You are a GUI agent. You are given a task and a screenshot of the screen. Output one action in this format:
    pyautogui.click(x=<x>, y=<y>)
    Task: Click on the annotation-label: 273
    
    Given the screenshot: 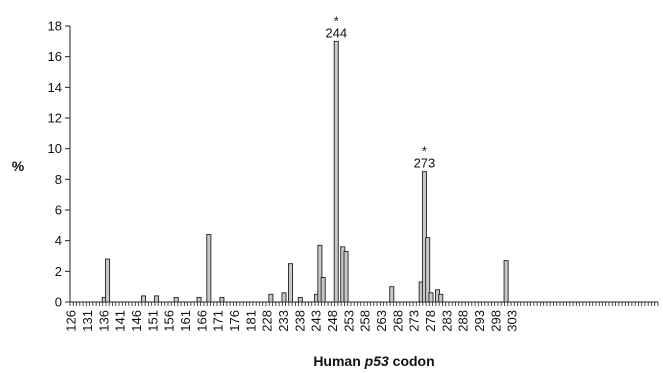 What is the action you would take?
    pyautogui.click(x=425, y=163)
    